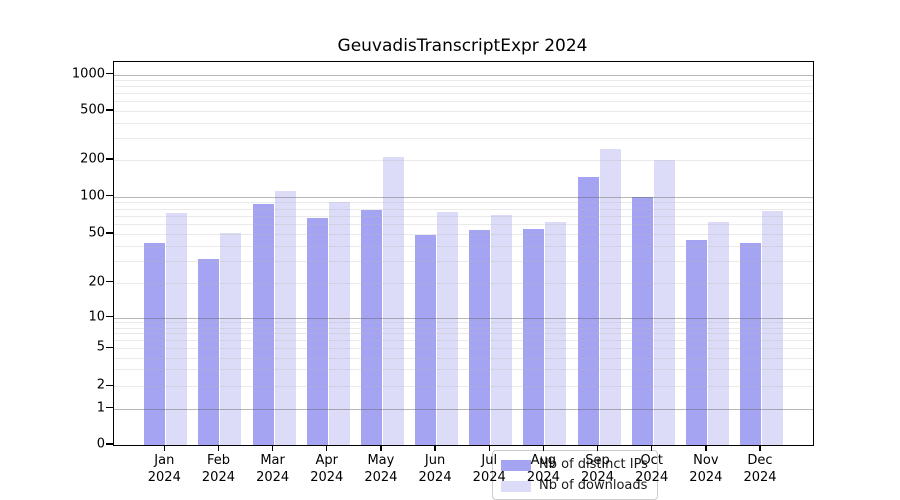  Describe the element at coordinates (556, 333) in the screenshot. I see `bar-downloads-aug` at that location.